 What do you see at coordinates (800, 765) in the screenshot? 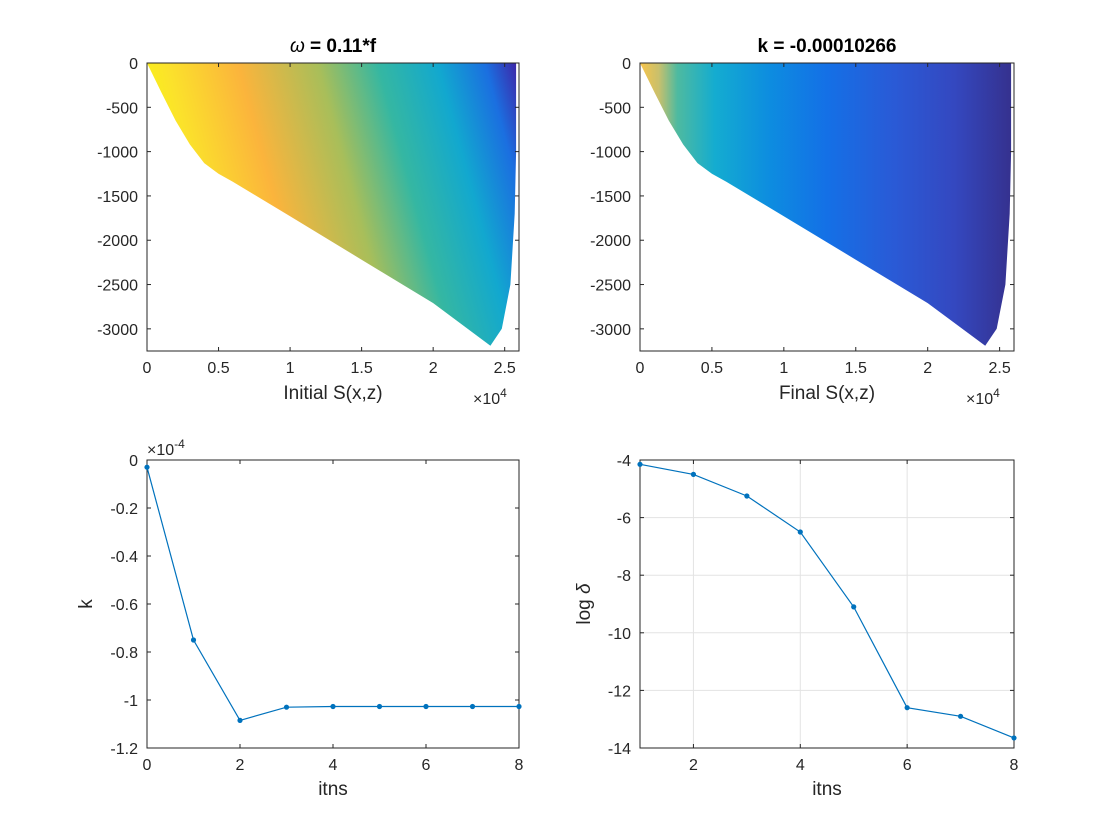
I see `residual-x-tick-label: 4` at bounding box center [800, 765].